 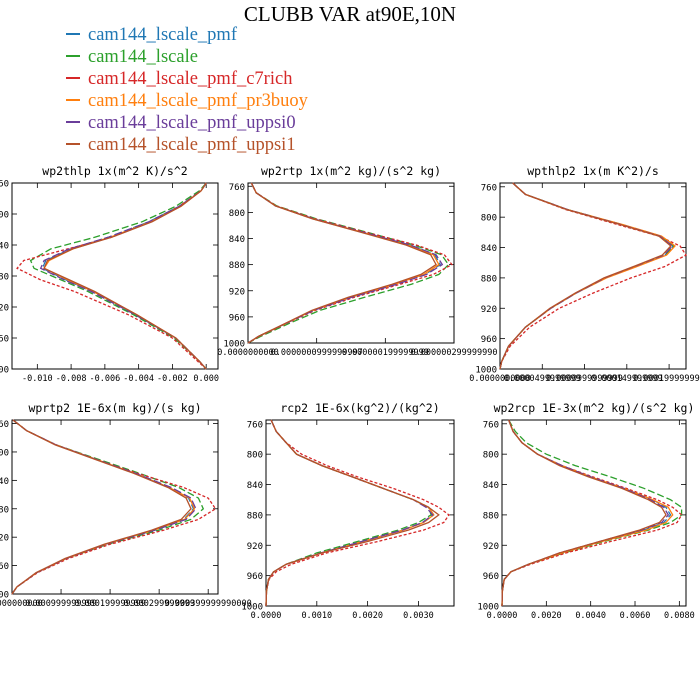 I want to click on legend-label: cam144_lscale, so click(x=143, y=57).